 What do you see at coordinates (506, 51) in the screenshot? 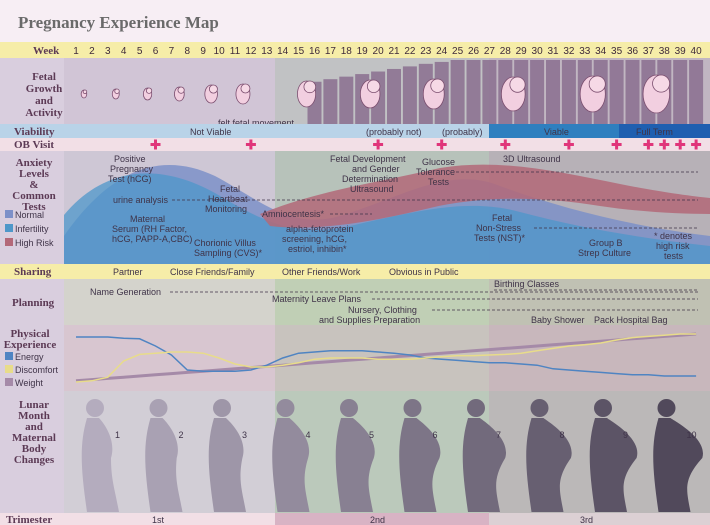
I see `week-number: 28` at bounding box center [506, 51].